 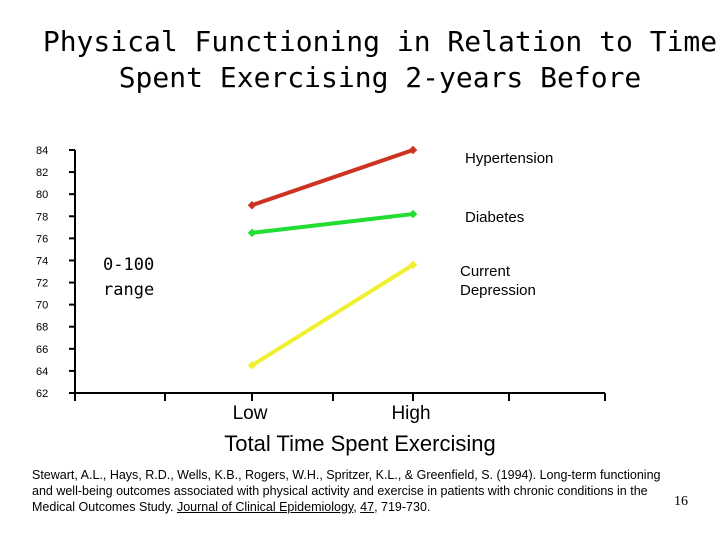 What do you see at coordinates (357, 507) in the screenshot?
I see `citation-sep: ,` at bounding box center [357, 507].